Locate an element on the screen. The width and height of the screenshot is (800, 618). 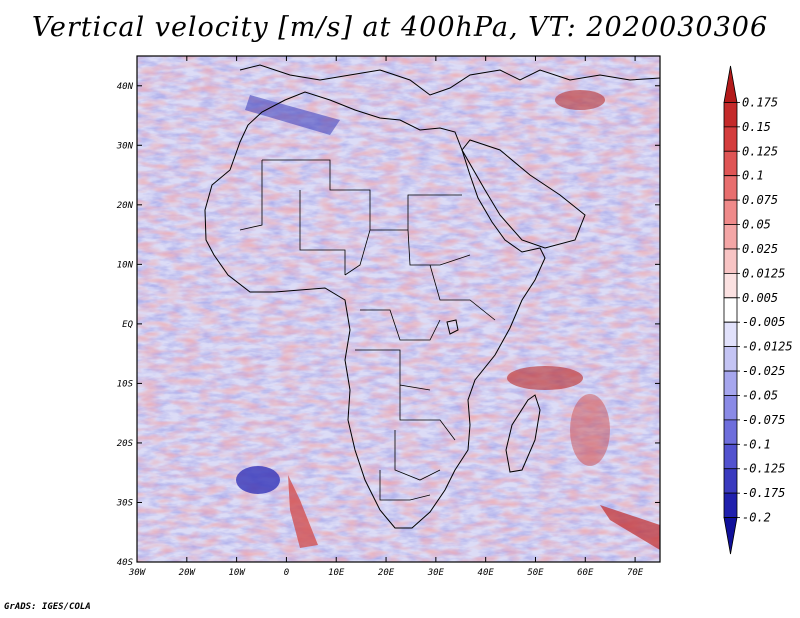
arabia-coastline is located at coordinates (523, 194).